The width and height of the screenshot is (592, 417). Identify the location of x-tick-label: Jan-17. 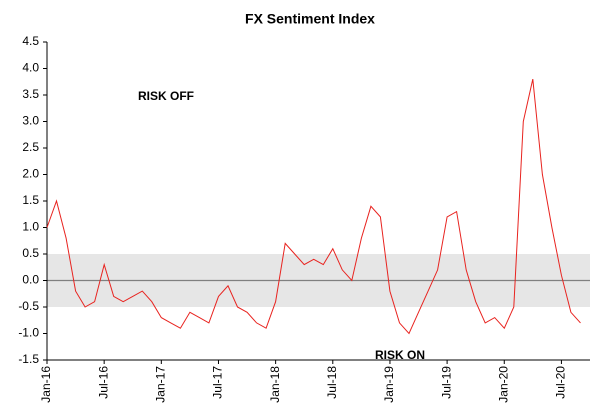
(160, 384).